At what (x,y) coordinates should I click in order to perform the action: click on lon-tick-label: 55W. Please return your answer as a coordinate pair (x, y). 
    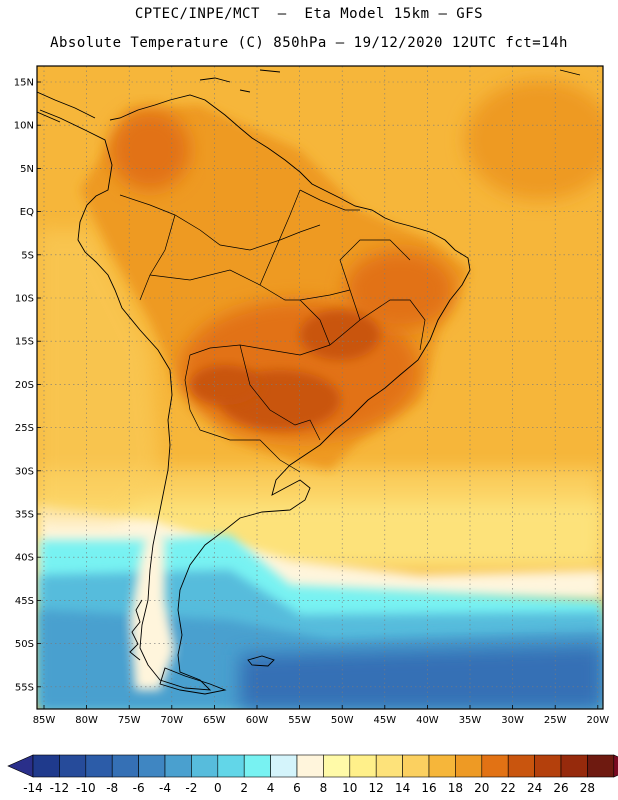
    Looking at the image, I should click on (299, 720).